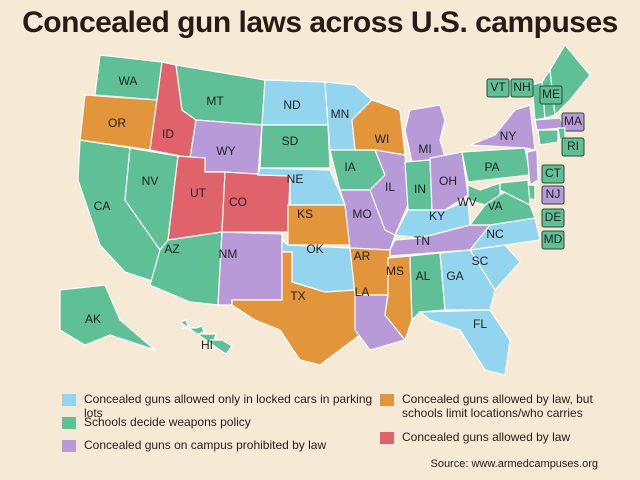 This screenshot has height=480, width=640. I want to click on state-label: WV, so click(466, 202).